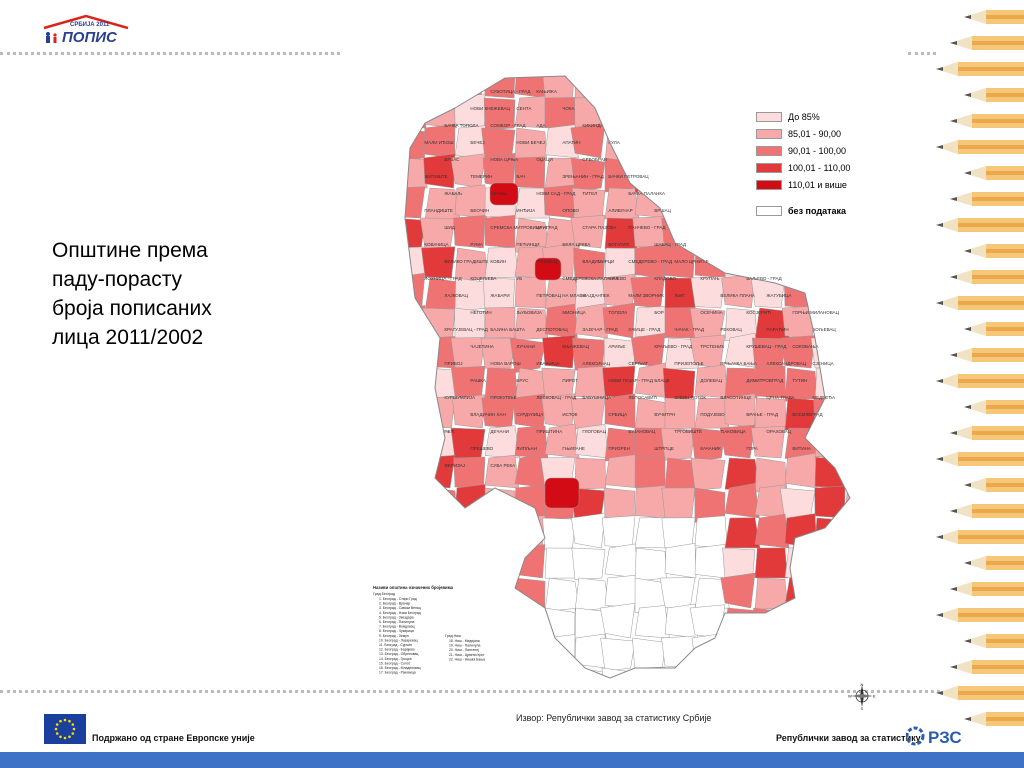 The height and width of the screenshot is (768, 1024). What do you see at coordinates (596, 363) in the screenshot?
I see `municipality-label: АЛЕКСИНАЦ` at bounding box center [596, 363].